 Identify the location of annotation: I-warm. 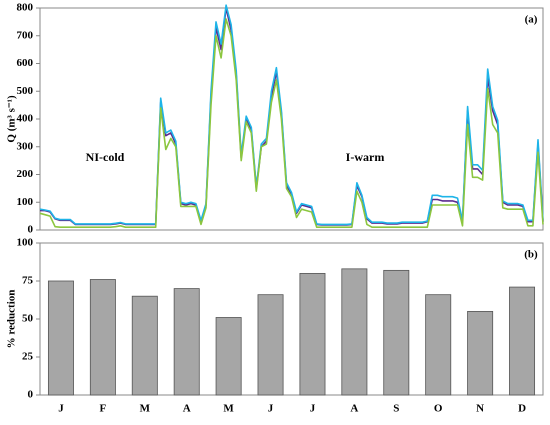
(365, 157).